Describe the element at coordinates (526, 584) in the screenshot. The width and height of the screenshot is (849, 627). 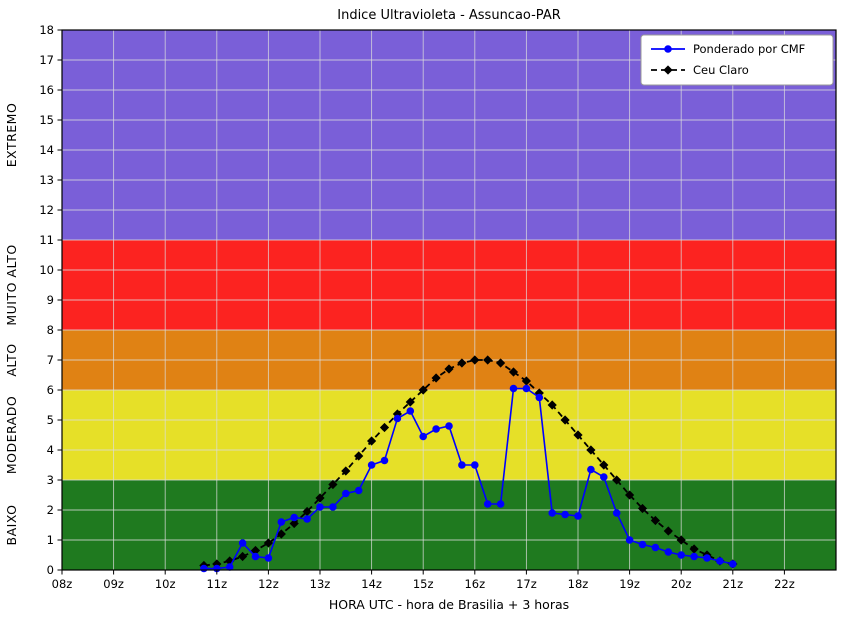
I see `x-tick-label: 17z` at that location.